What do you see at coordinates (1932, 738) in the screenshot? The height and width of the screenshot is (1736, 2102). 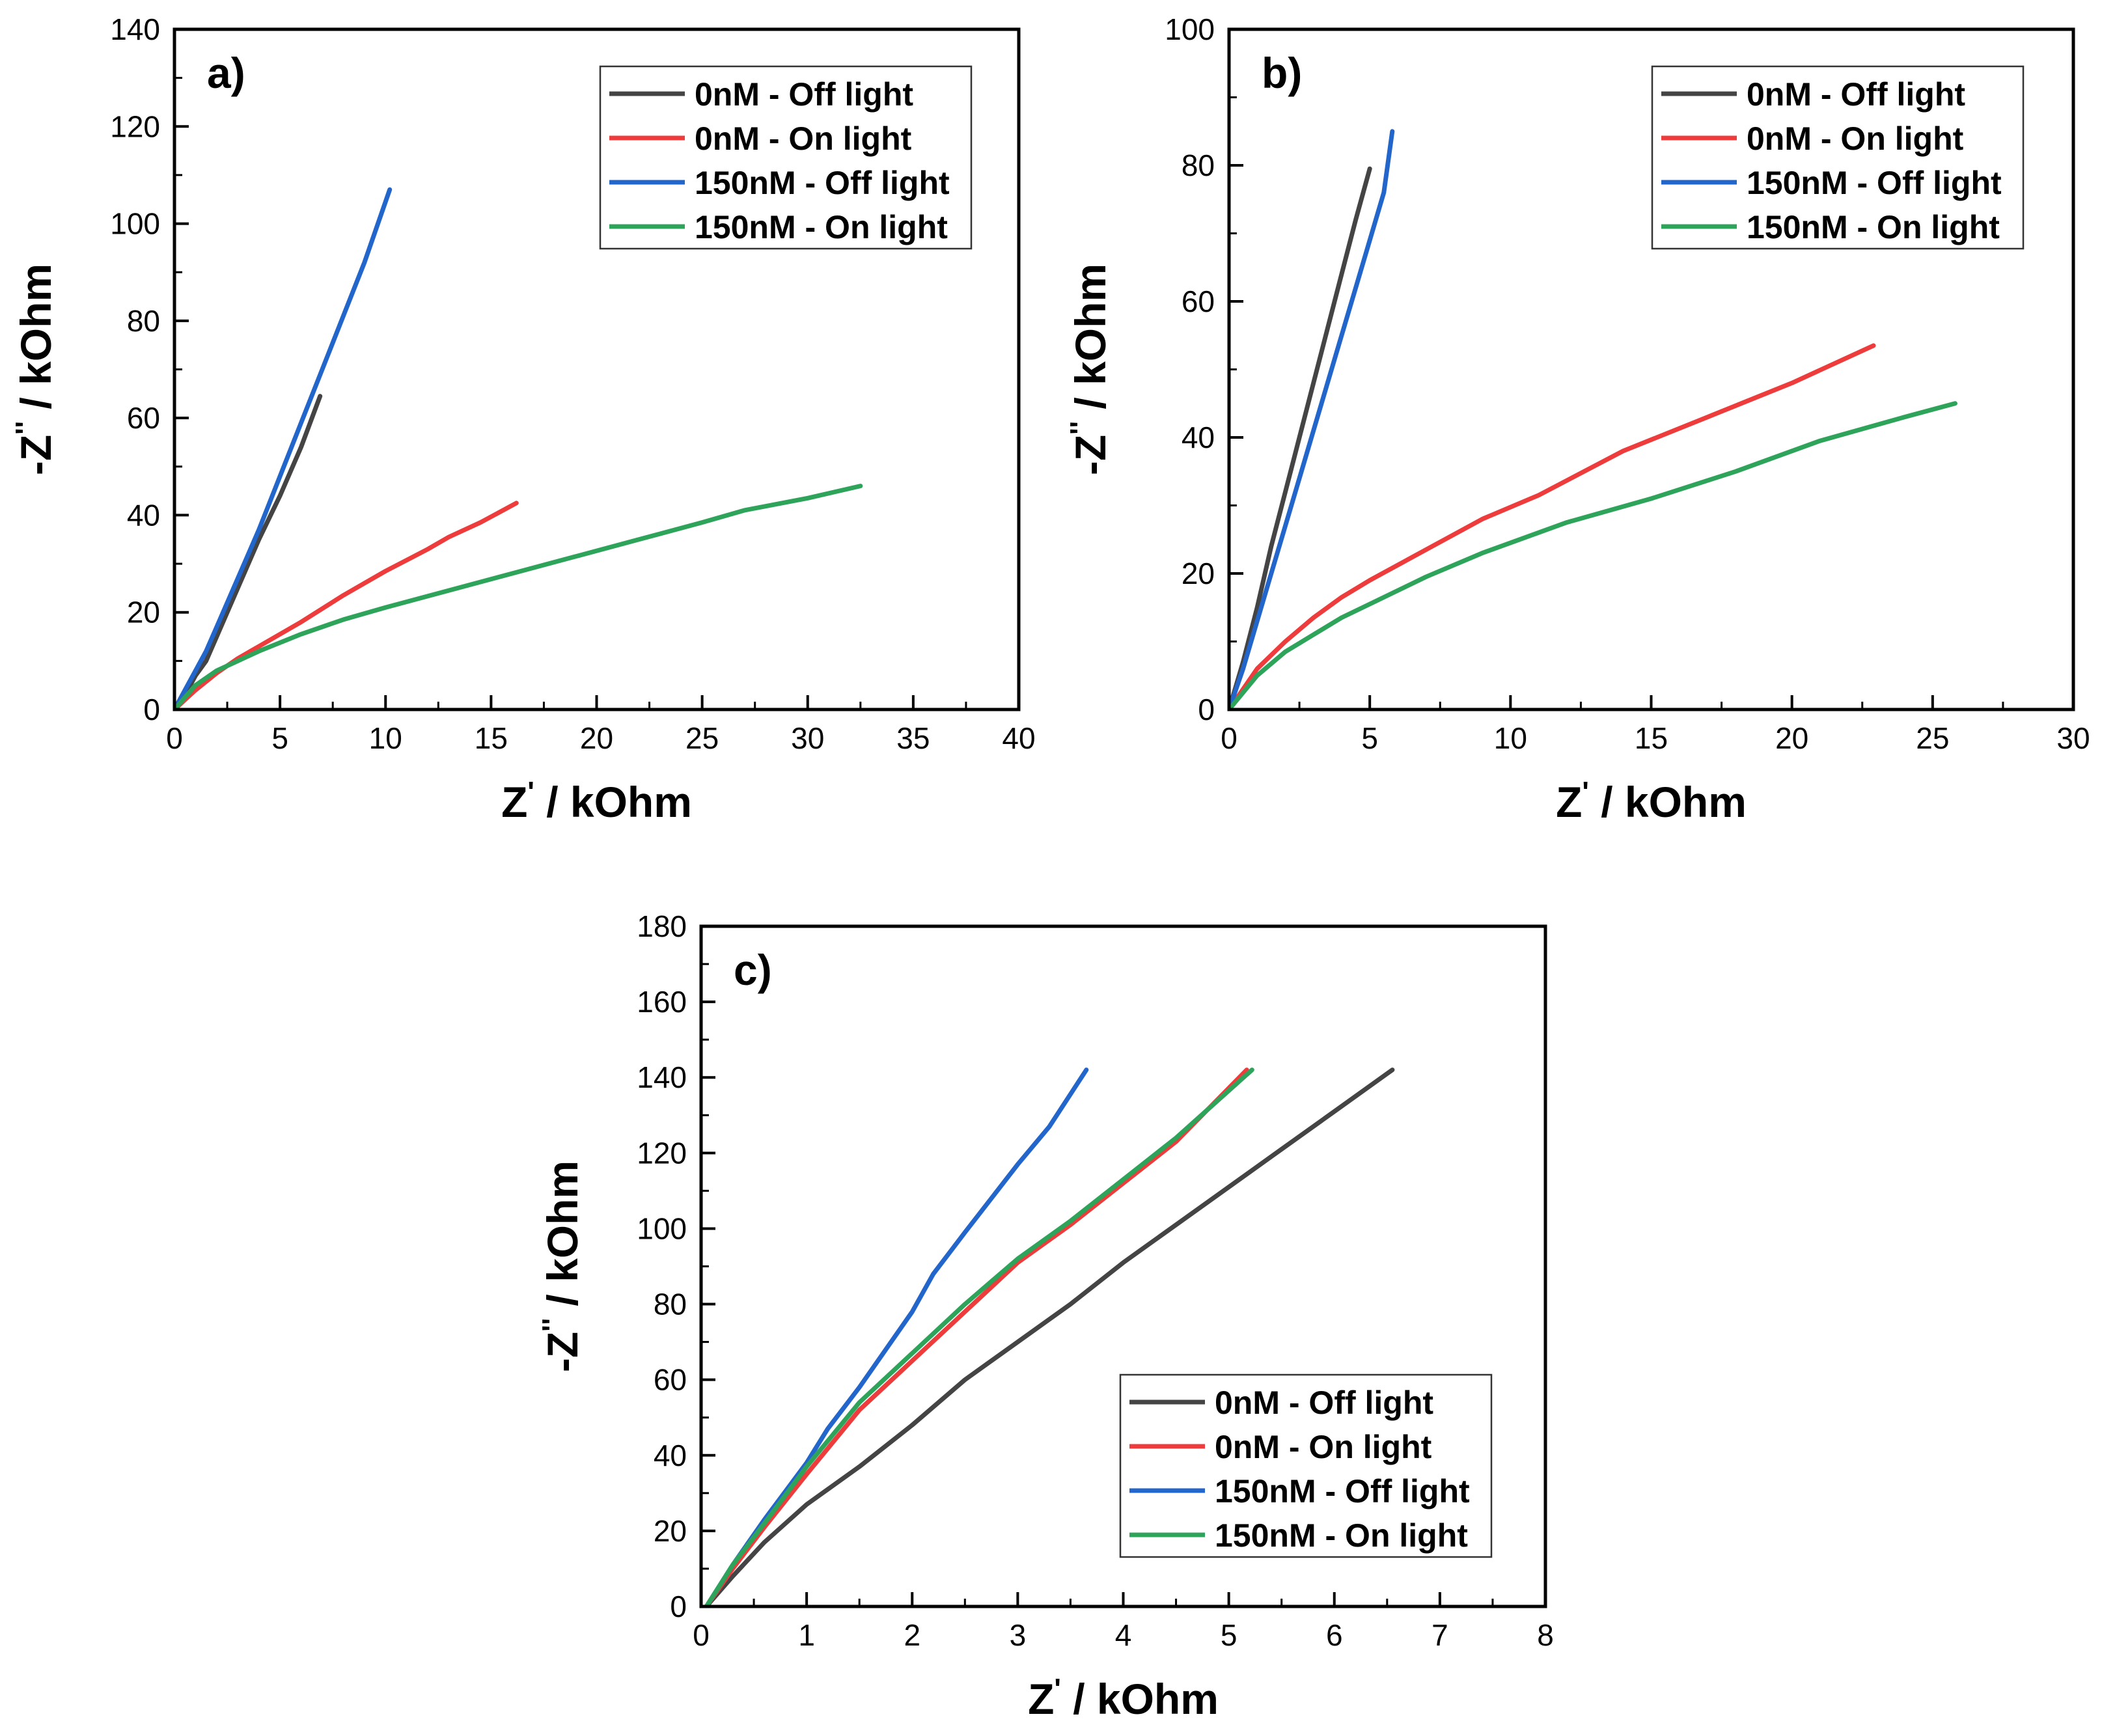 I see `x-tick-label-b-5: 25` at bounding box center [1932, 738].